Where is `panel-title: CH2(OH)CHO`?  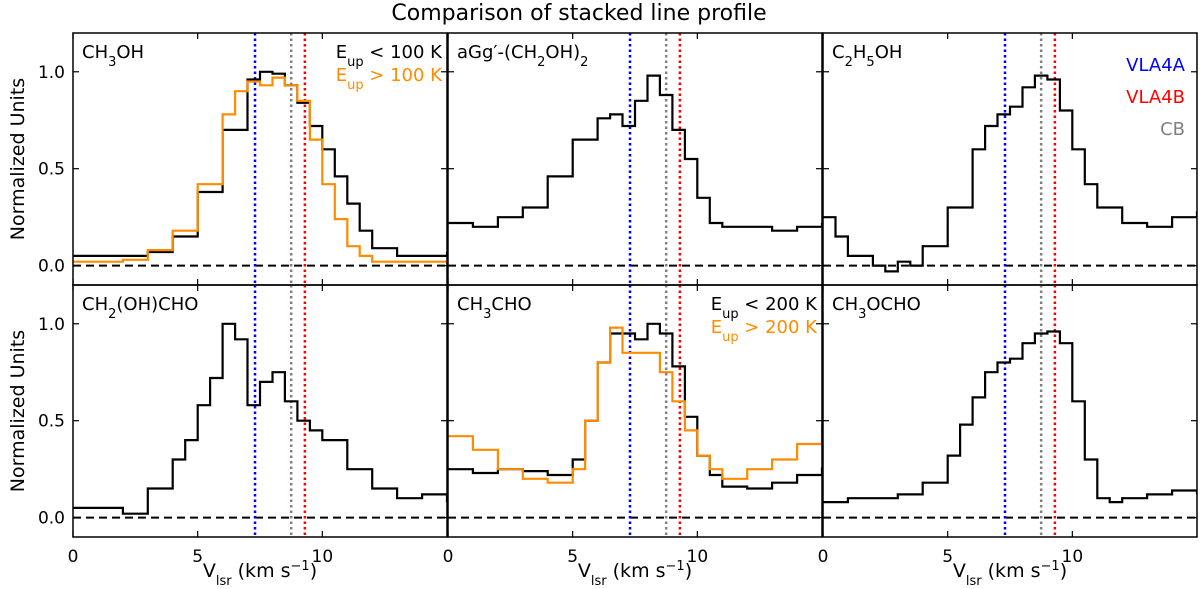
panel-title: CH2(OH)CHO is located at coordinates (140, 308).